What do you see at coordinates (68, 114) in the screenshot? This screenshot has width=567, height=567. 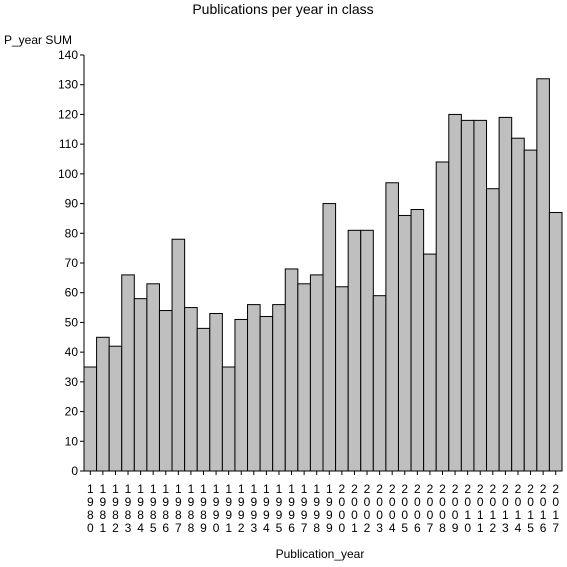 I see `y-tick-label: 120` at bounding box center [68, 114].